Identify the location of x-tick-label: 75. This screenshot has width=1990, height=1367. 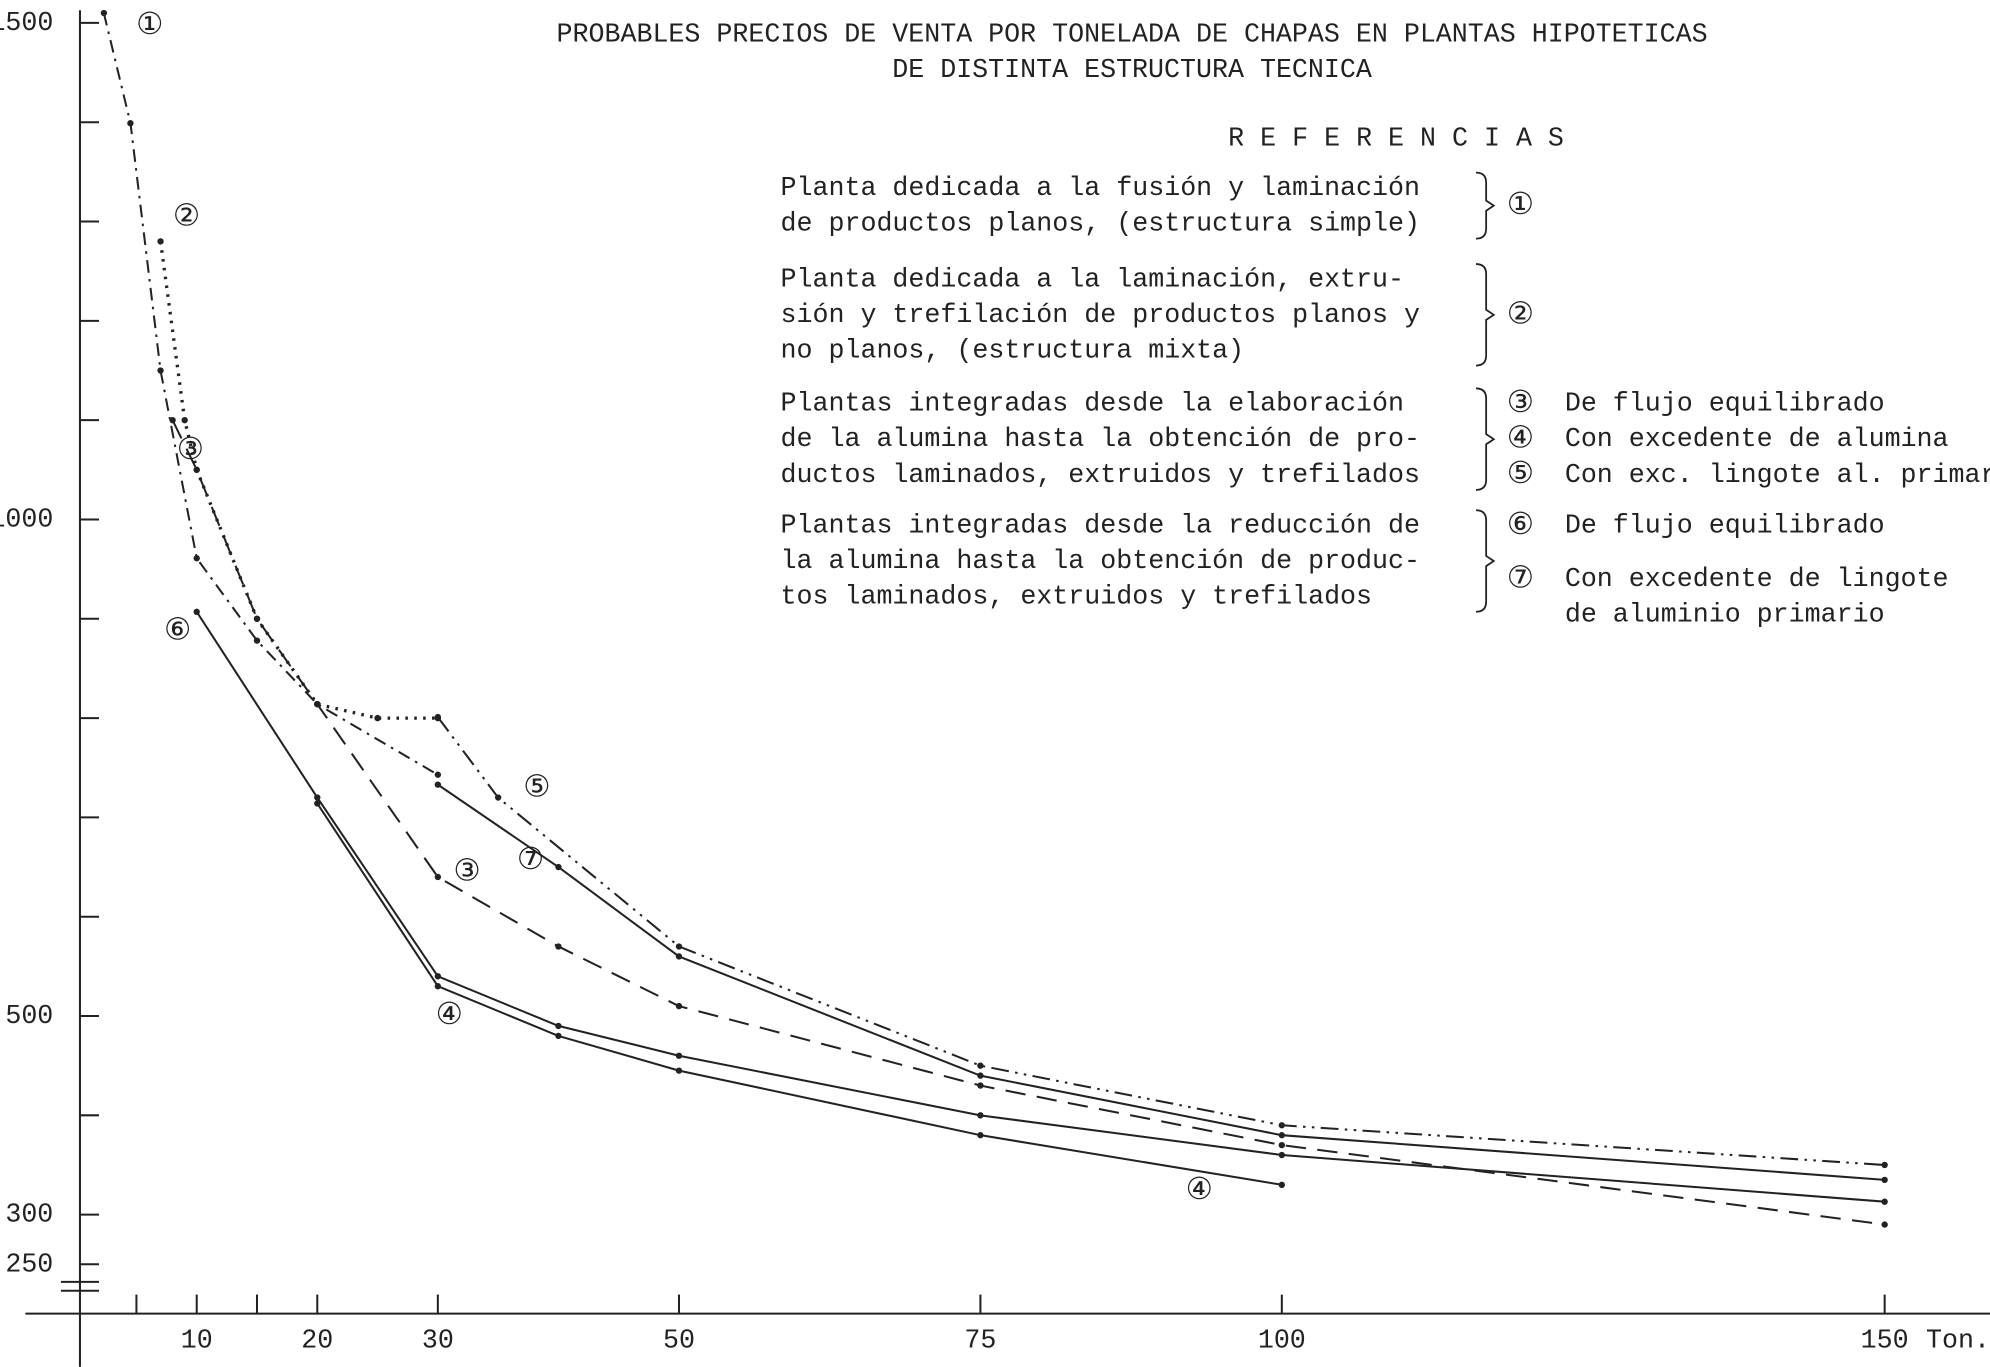
(980, 1341).